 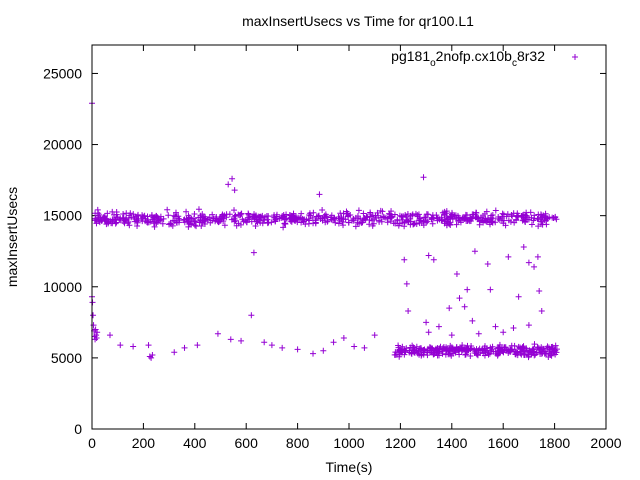 I want to click on legend-label: pg181o2nofp.cx10bc8r32, so click(x=468, y=58).